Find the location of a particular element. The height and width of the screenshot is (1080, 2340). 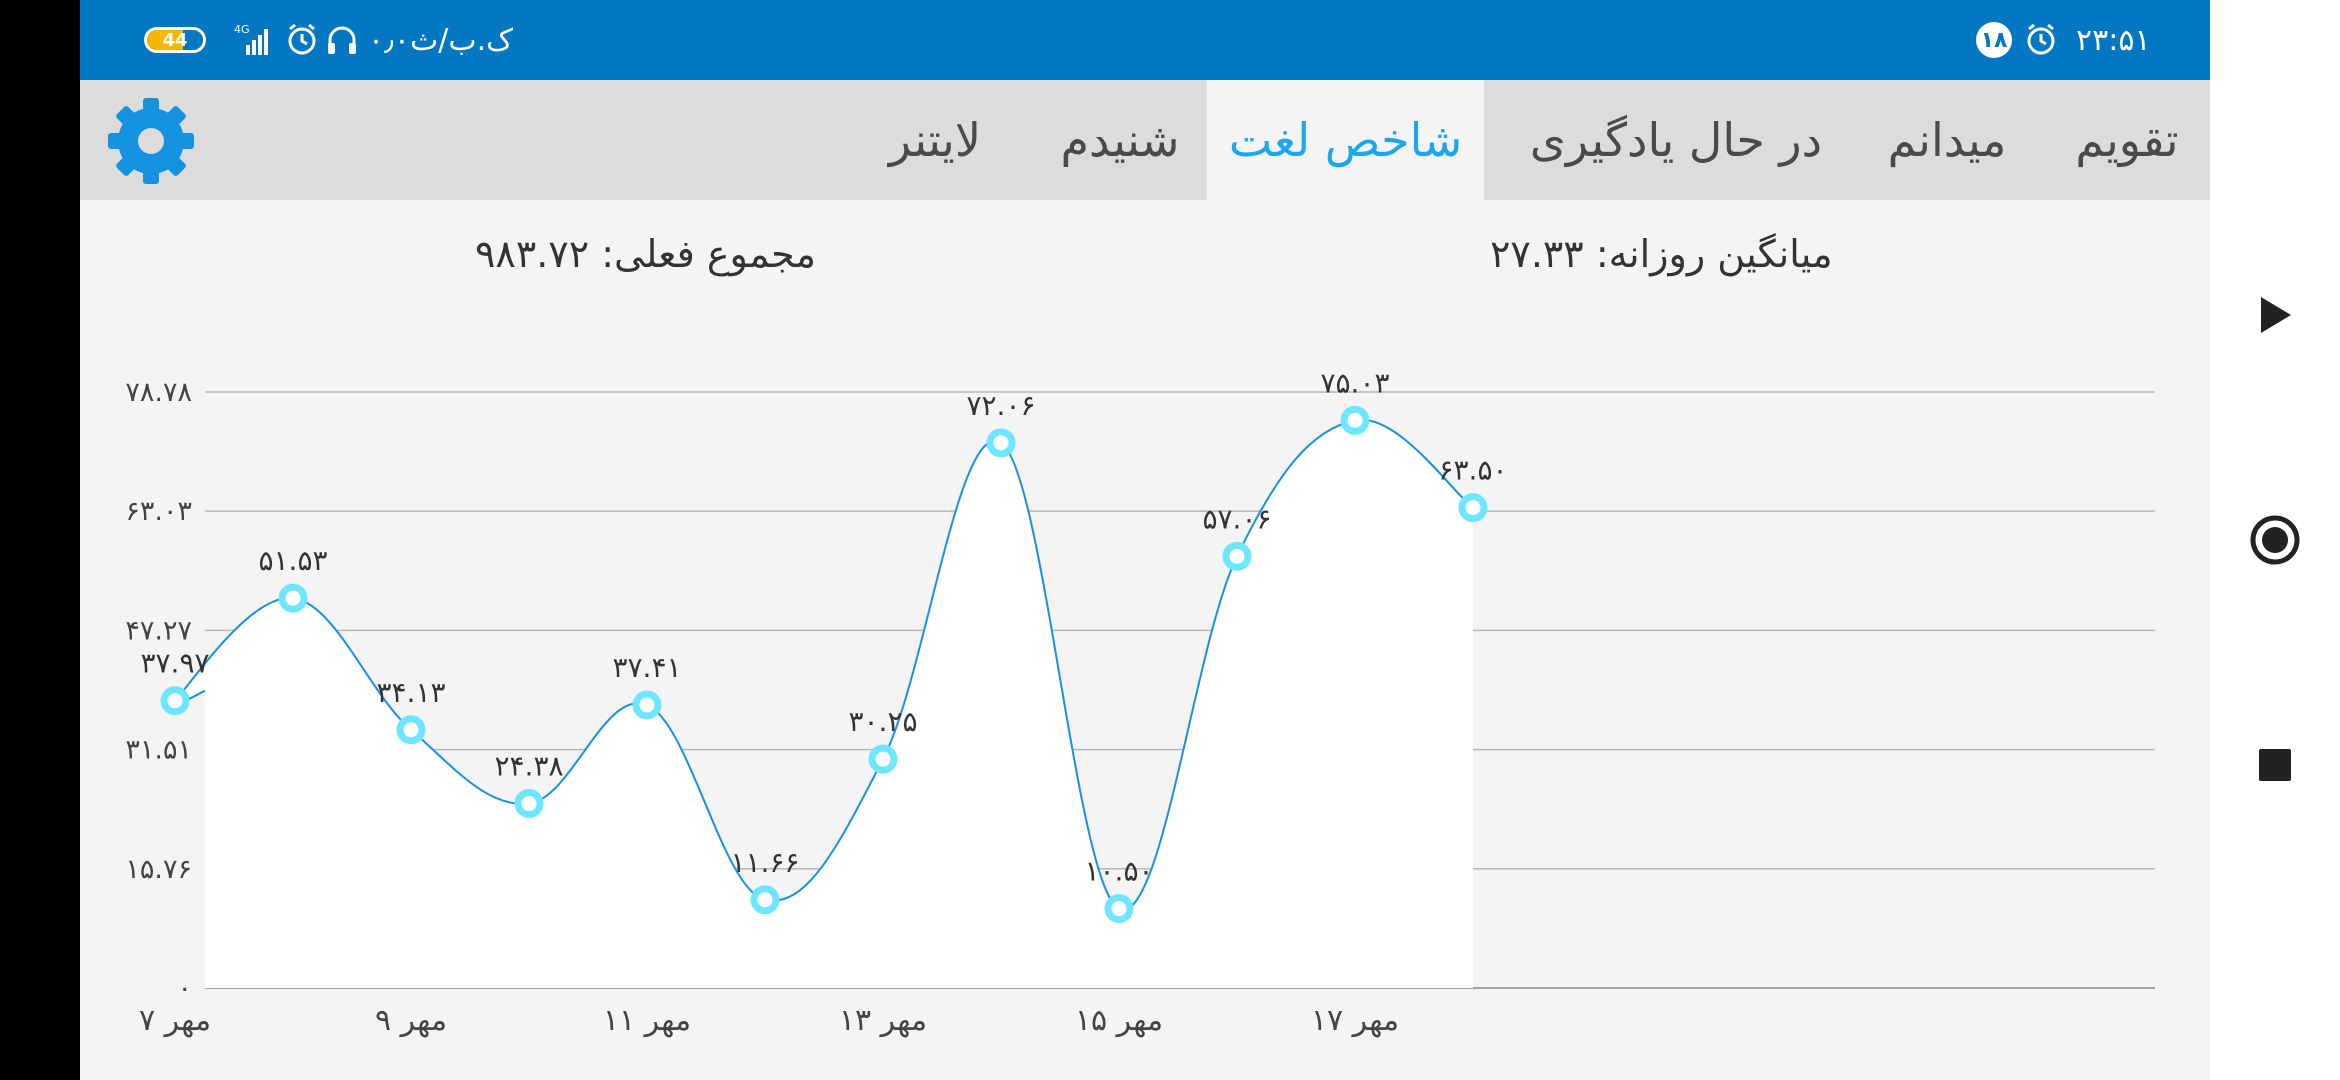

tab-word-index: شاخص لغت is located at coordinates (1345, 140).